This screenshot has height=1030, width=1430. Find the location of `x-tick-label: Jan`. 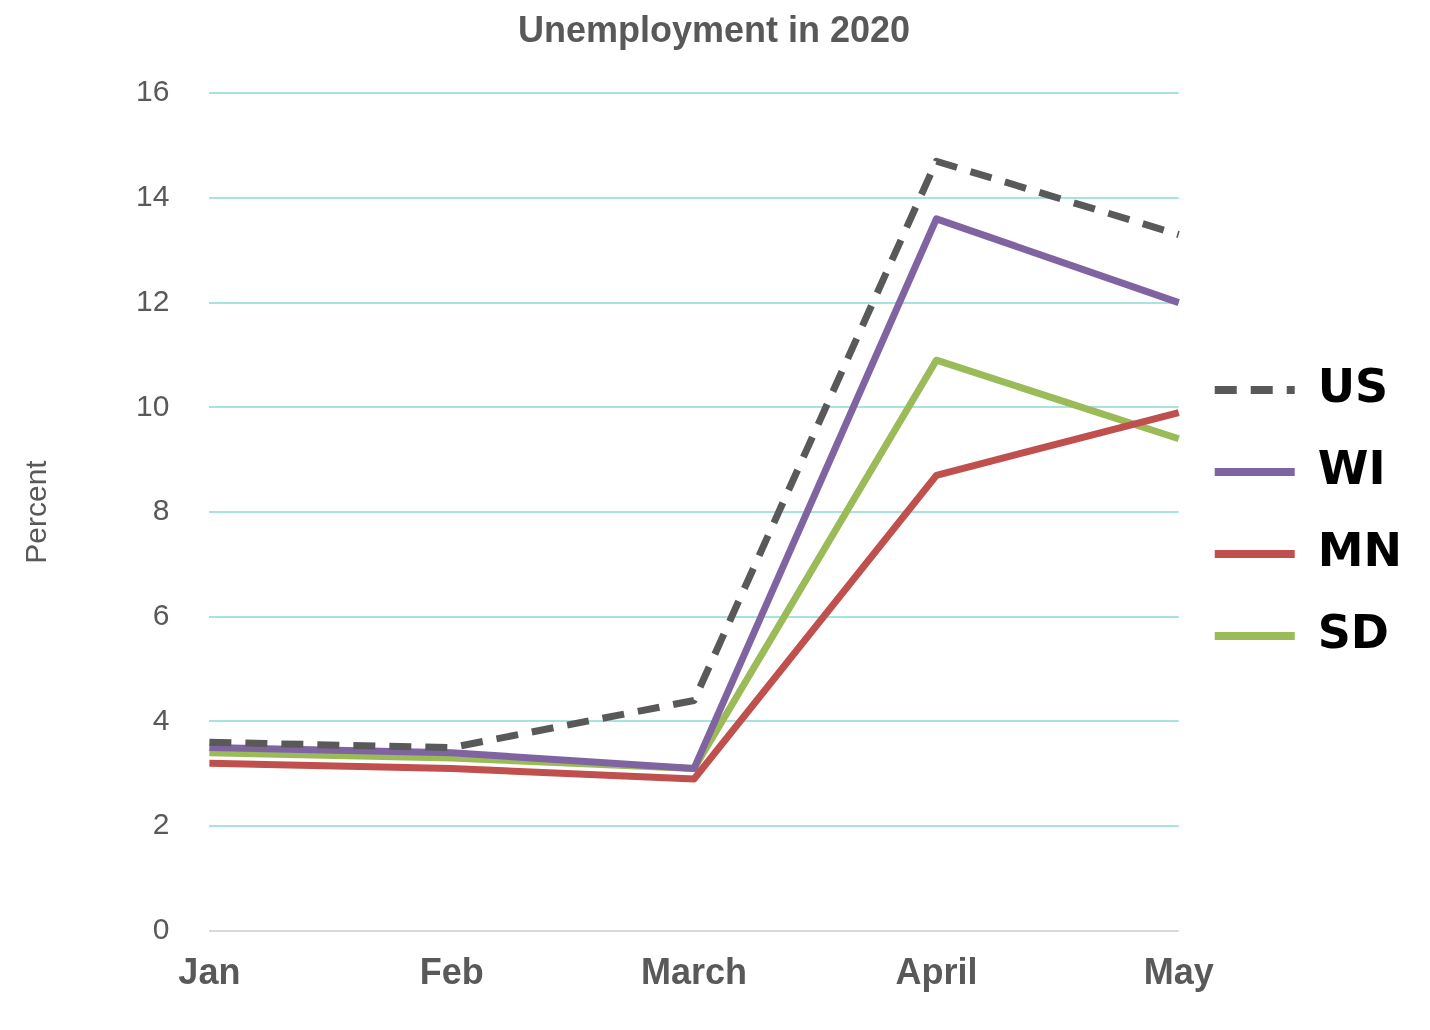

x-tick-label: Jan is located at coordinates (209, 972).